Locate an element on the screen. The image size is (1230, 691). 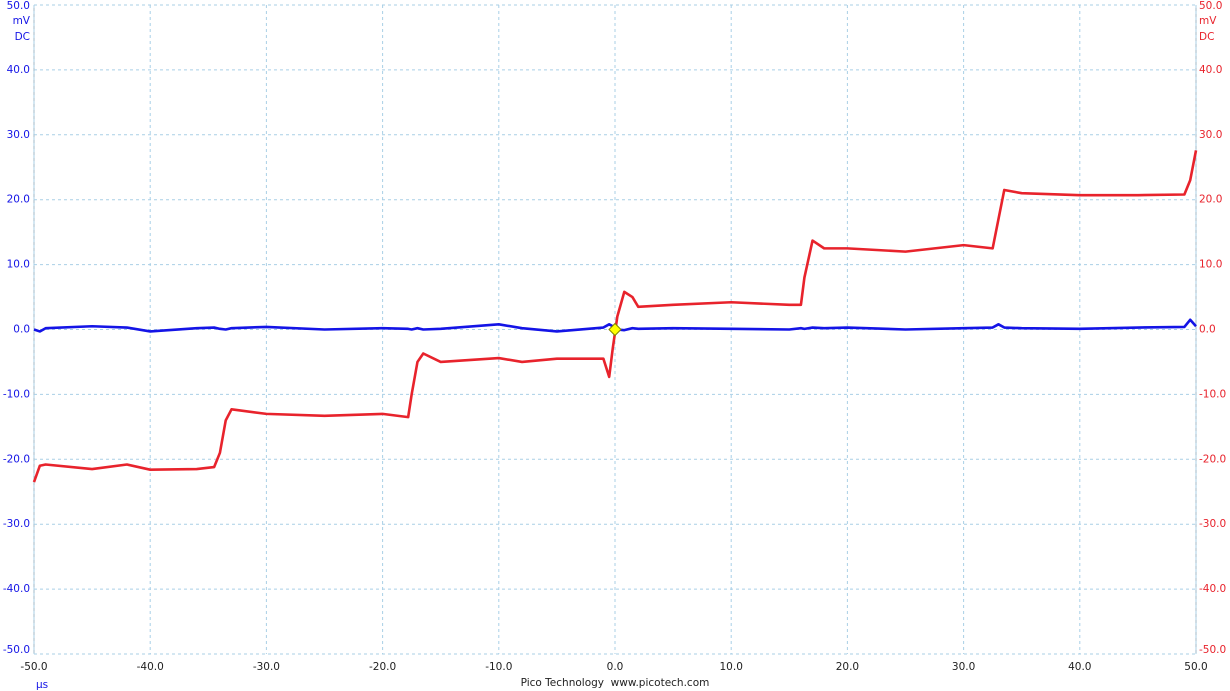
y-tick-label: 30.0 is located at coordinates (18, 135).